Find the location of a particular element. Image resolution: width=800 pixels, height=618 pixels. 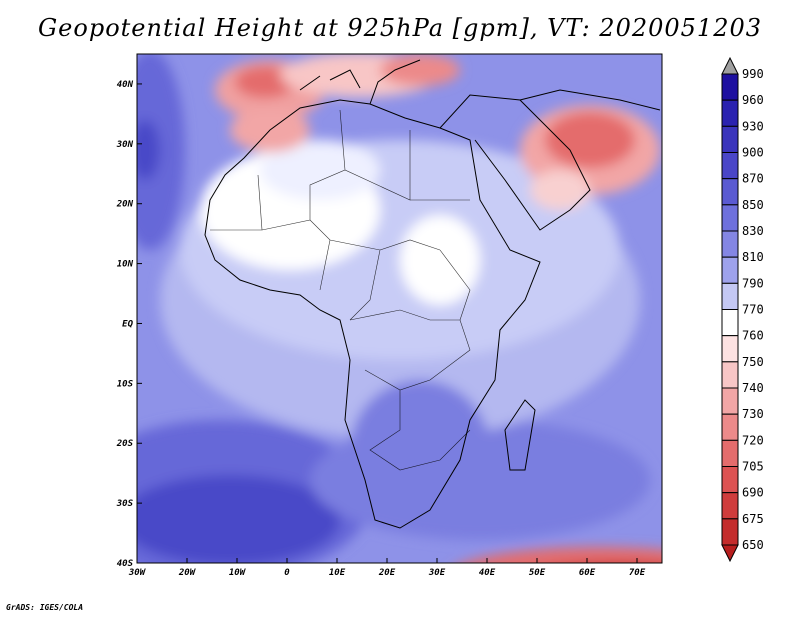

x-tick-label: 10W is located at coordinates (238, 573).